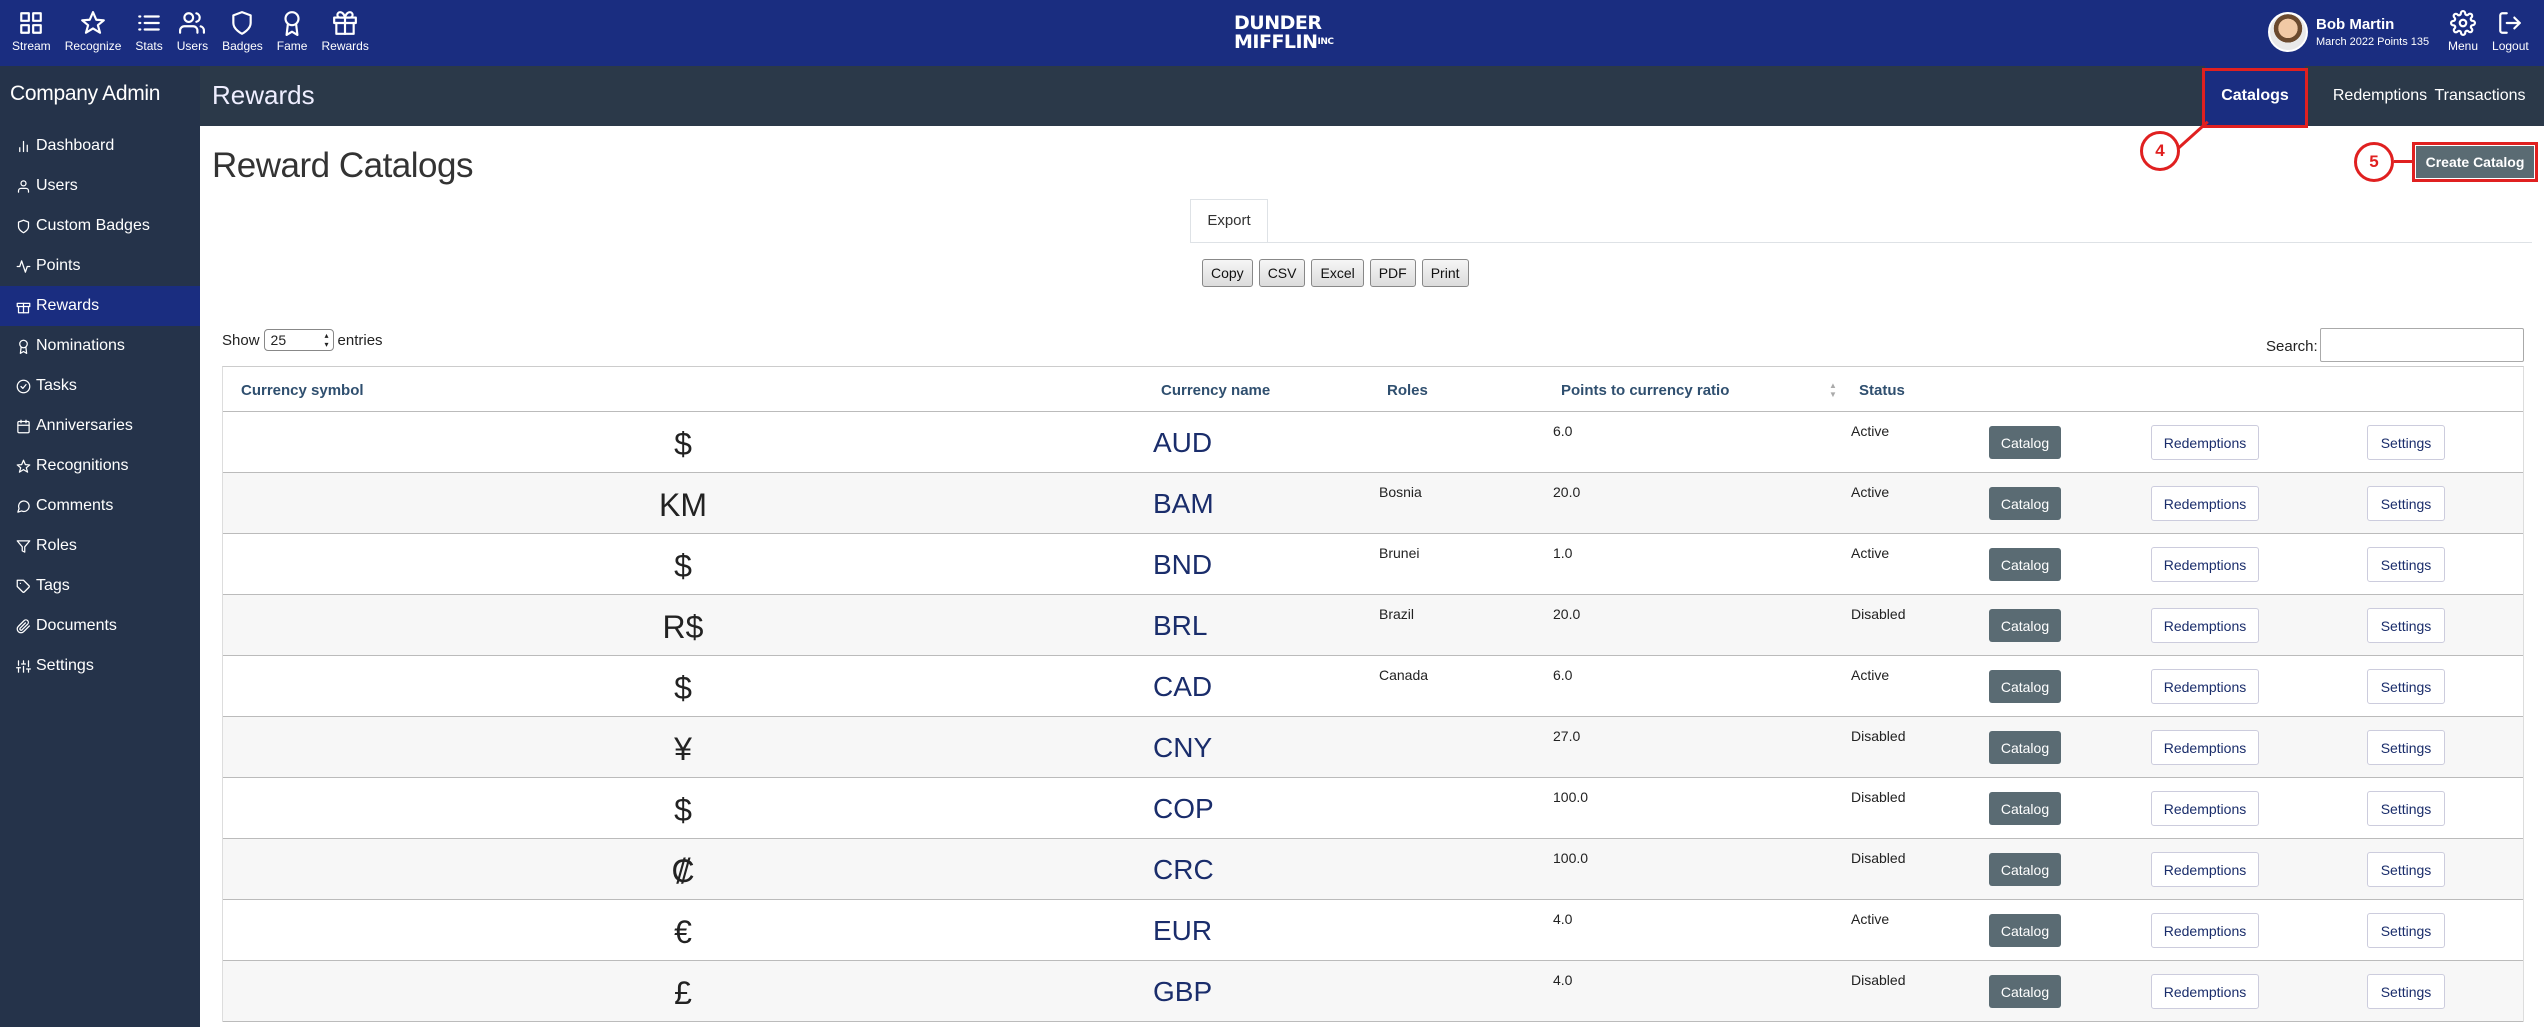 This screenshot has height=1027, width=2544. Describe the element at coordinates (100, 626) in the screenshot. I see `sidebar-item-documents: Documents` at that location.